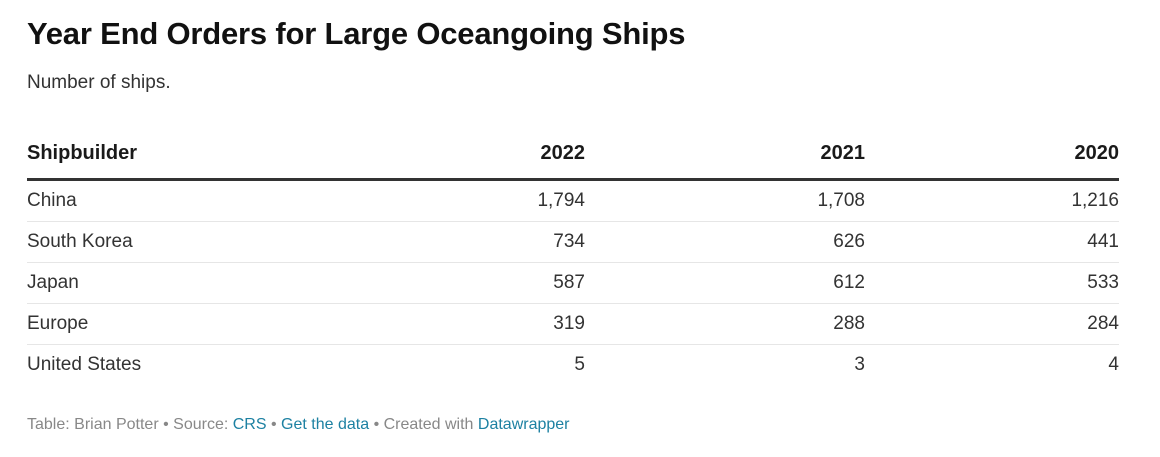 The image size is (1160, 457). Describe the element at coordinates (84, 364) in the screenshot. I see `row-label-cell: United States` at that location.